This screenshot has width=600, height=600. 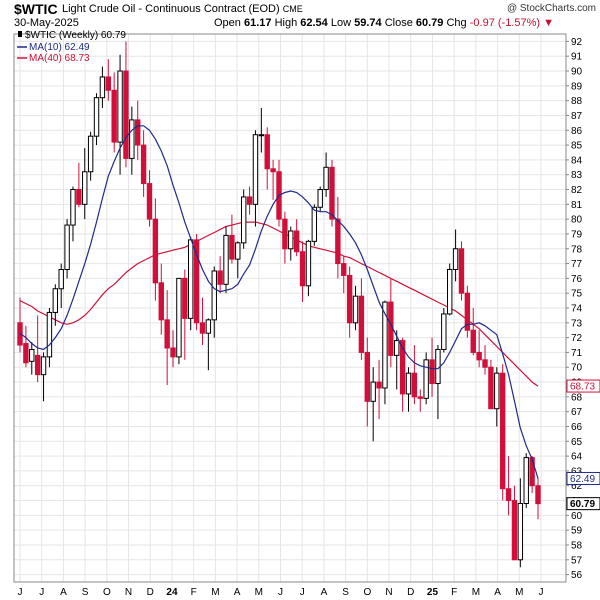 I want to click on close-value: 60.79, so click(x=429, y=23).